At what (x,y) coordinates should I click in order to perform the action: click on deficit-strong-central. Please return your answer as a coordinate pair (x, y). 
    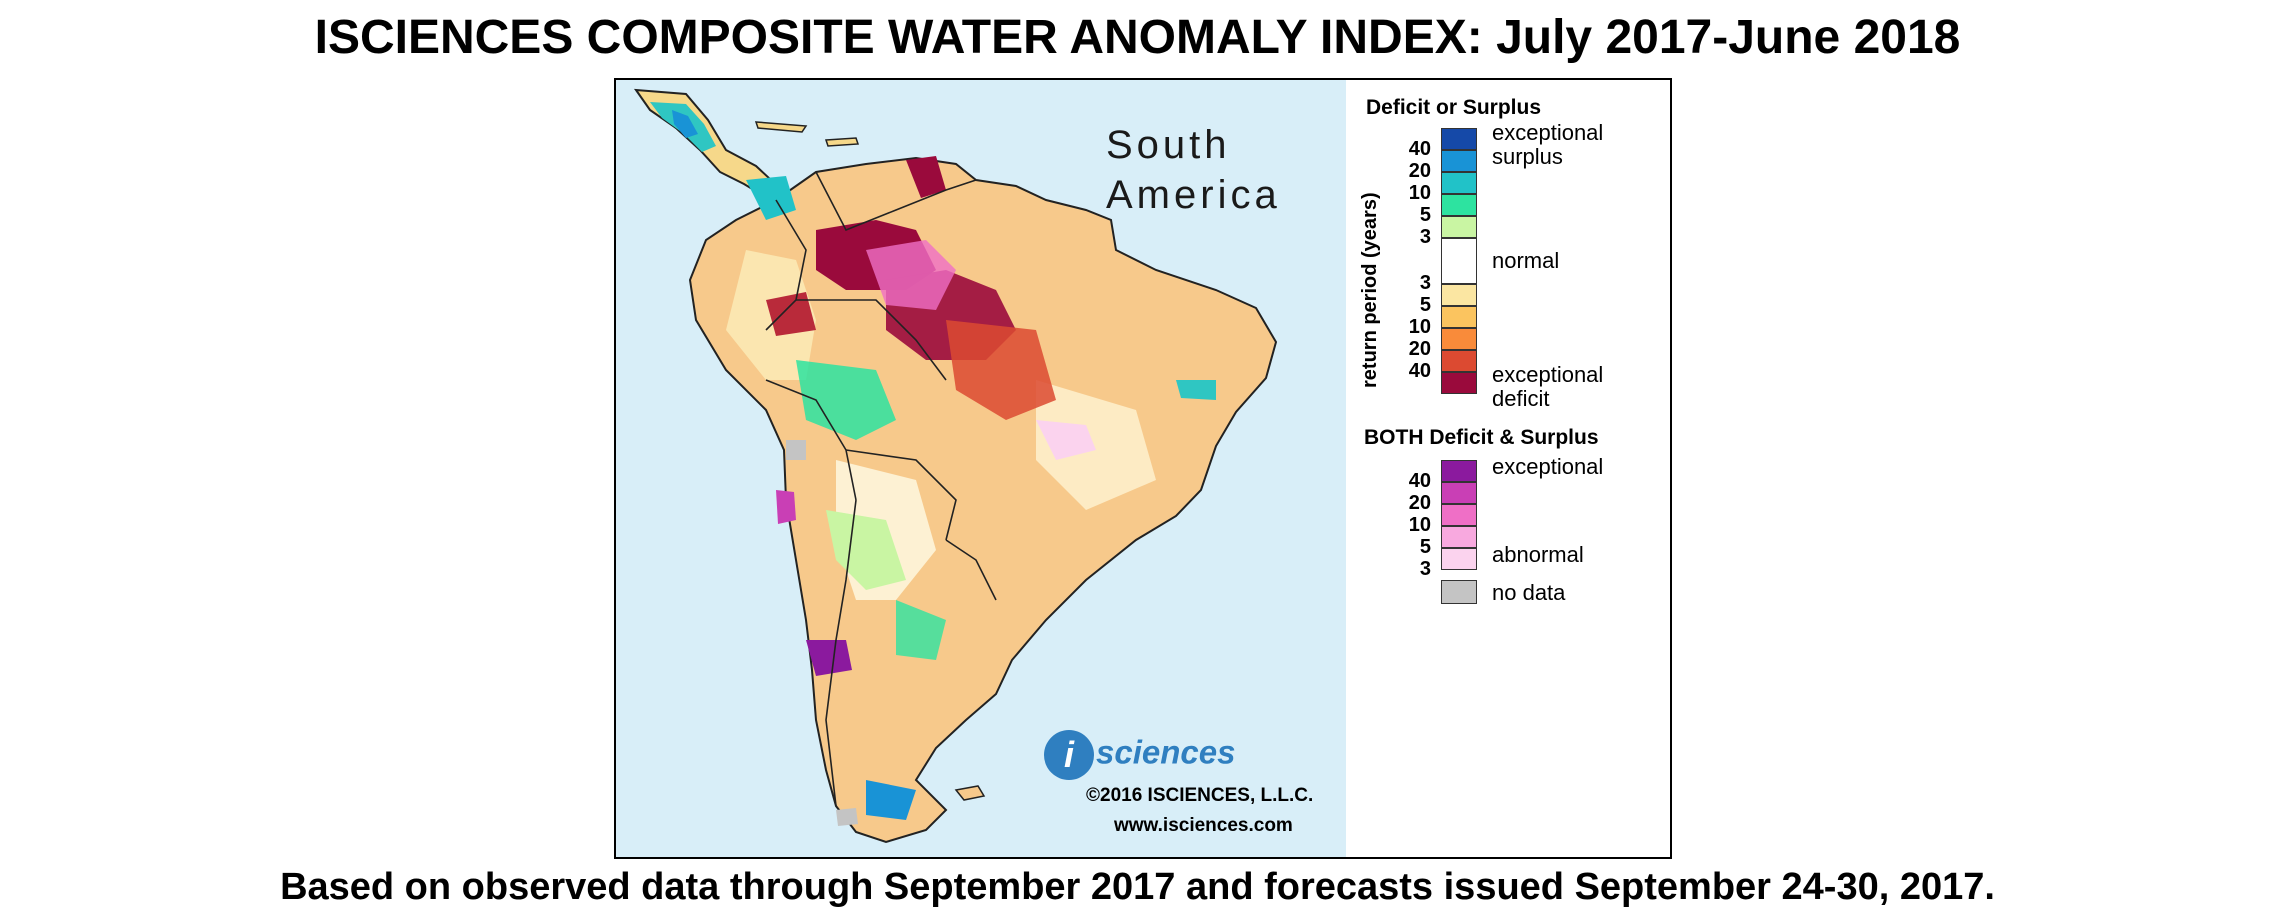
    Looking at the image, I should click on (1001, 370).